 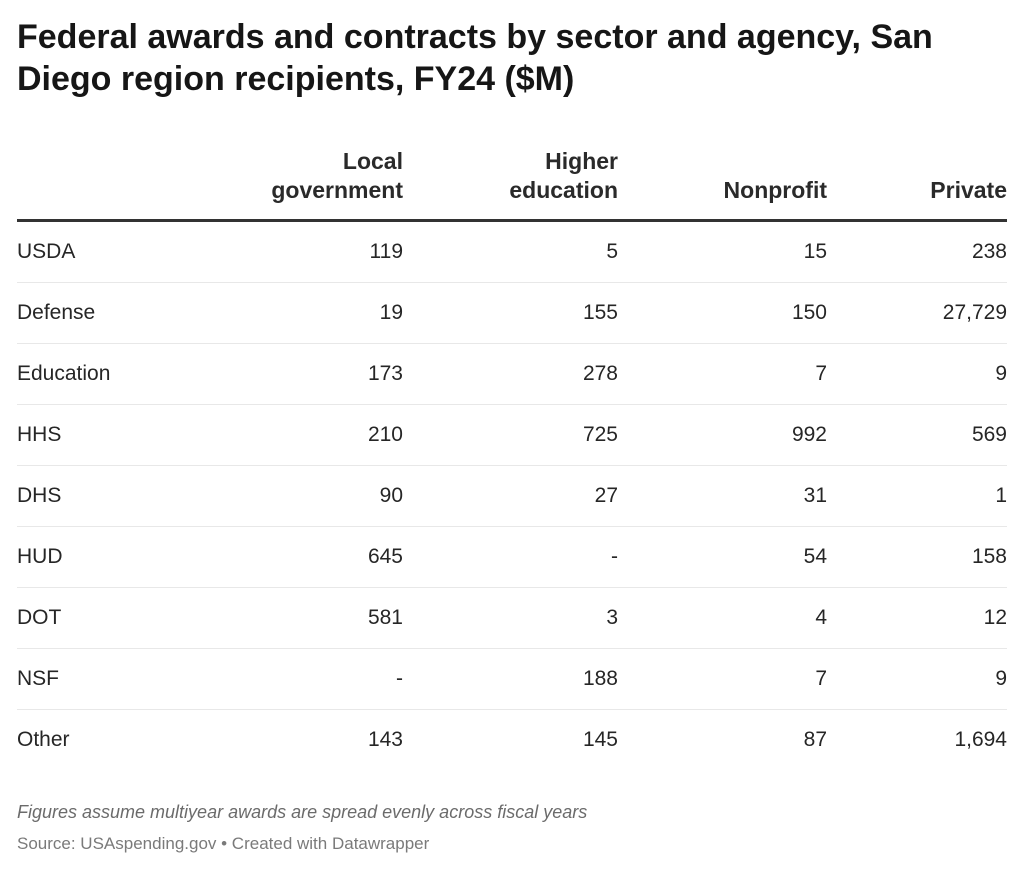 I want to click on table-row: HHS 210 725 992 569, so click(x=512, y=435).